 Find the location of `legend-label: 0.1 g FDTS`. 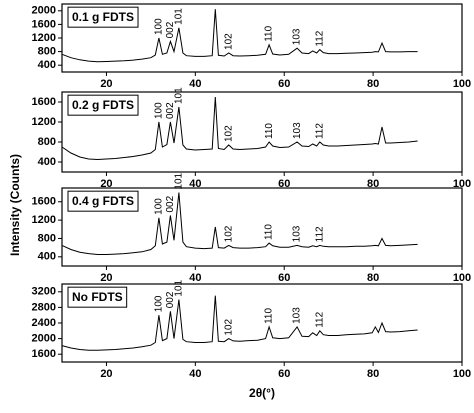

legend-label: 0.1 g FDTS is located at coordinates (103, 17).